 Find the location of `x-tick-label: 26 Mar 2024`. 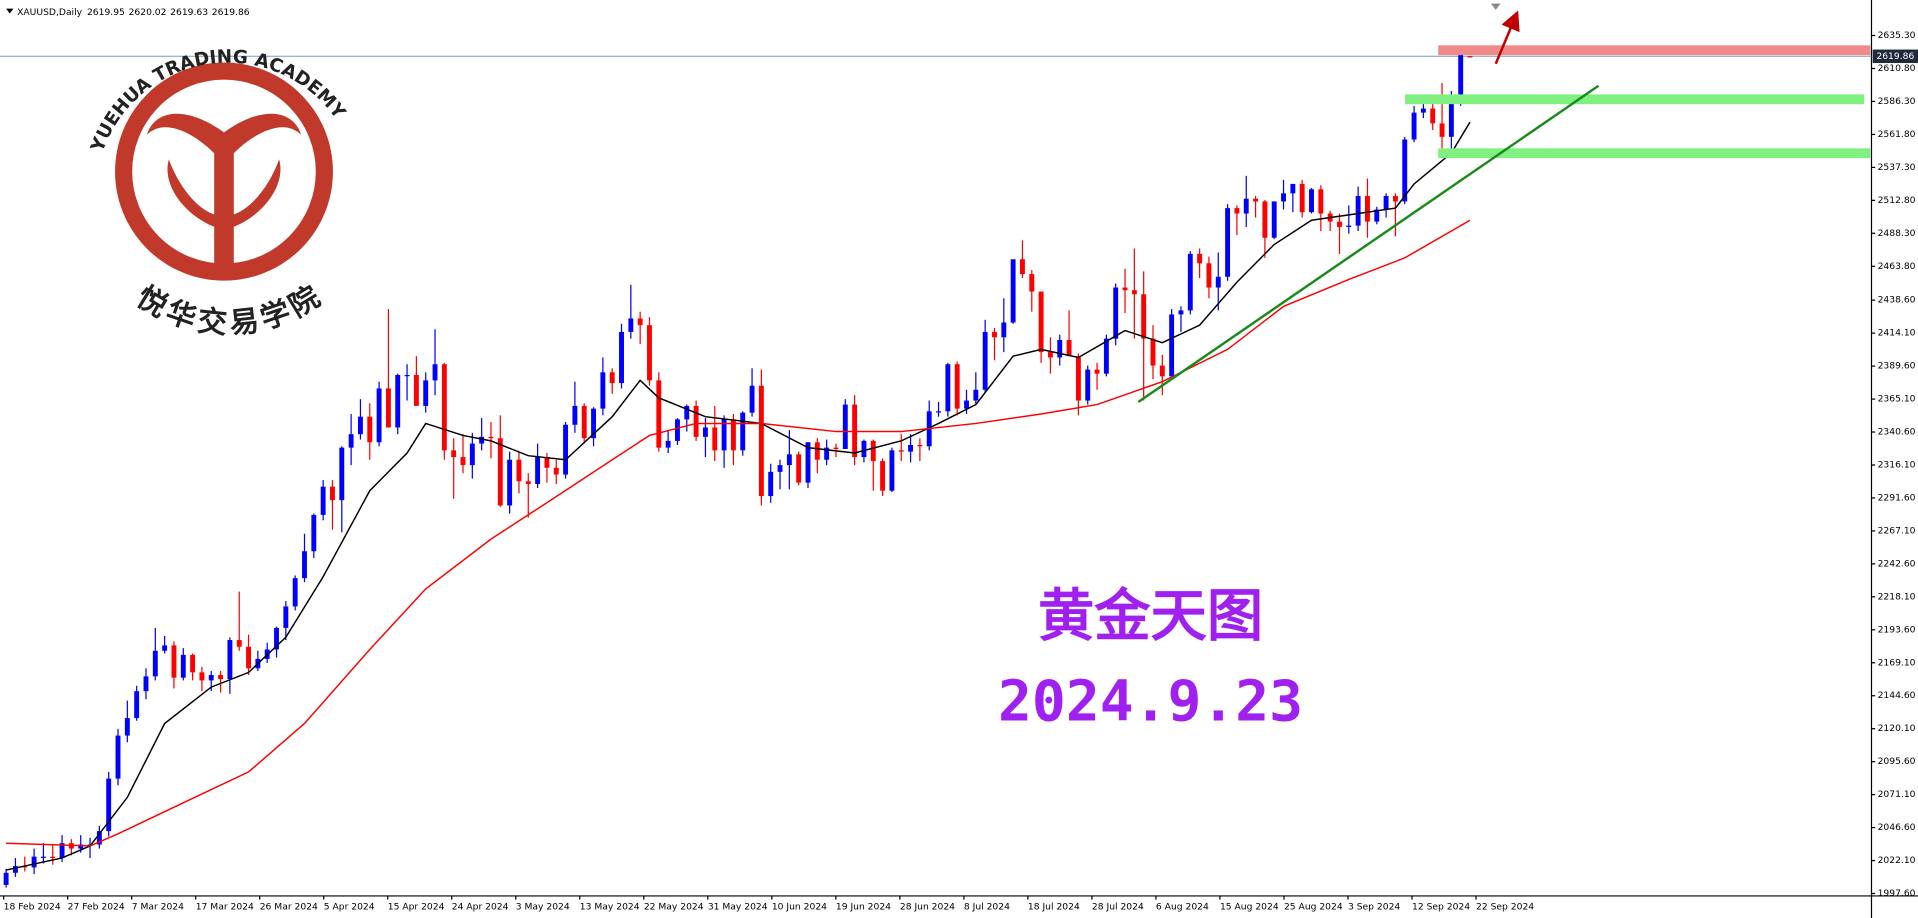

x-tick-label: 26 Mar 2024 is located at coordinates (289, 906).